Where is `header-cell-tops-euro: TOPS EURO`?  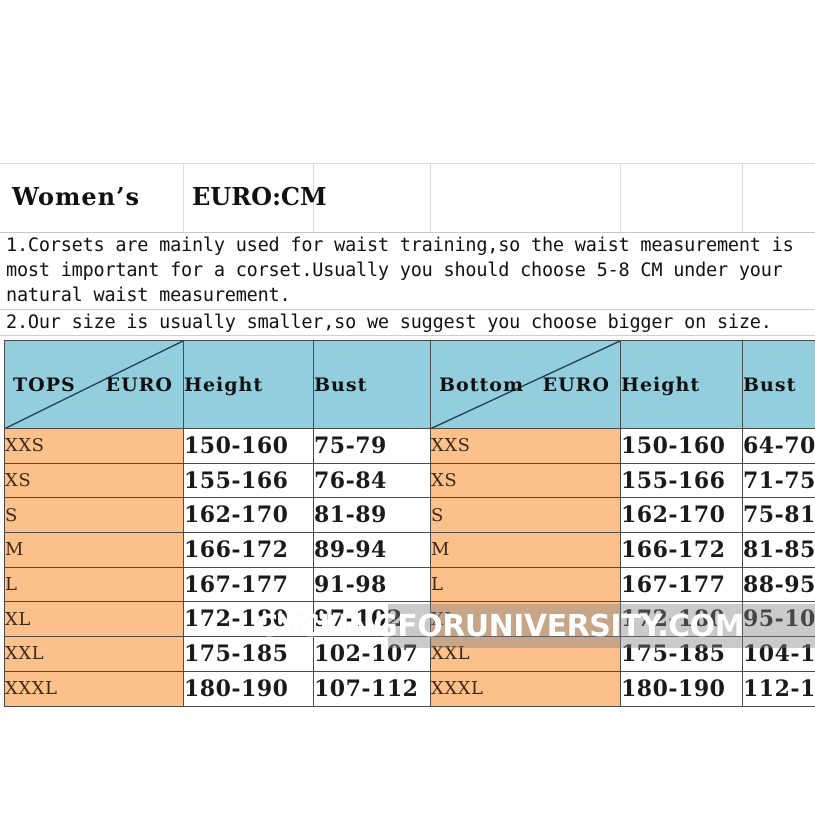 header-cell-tops-euro: TOPS EURO is located at coordinates (94, 384).